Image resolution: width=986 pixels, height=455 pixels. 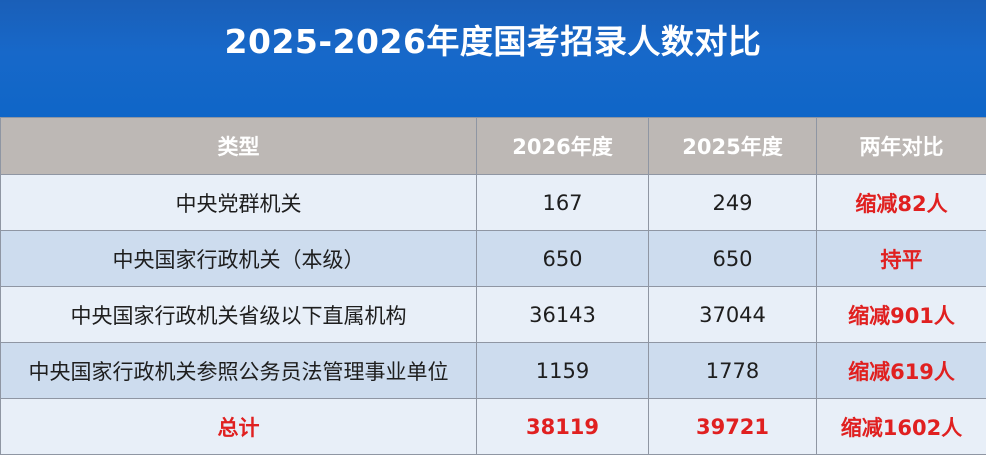 What do you see at coordinates (562, 202) in the screenshot?
I see `cell-2026: 167` at bounding box center [562, 202].